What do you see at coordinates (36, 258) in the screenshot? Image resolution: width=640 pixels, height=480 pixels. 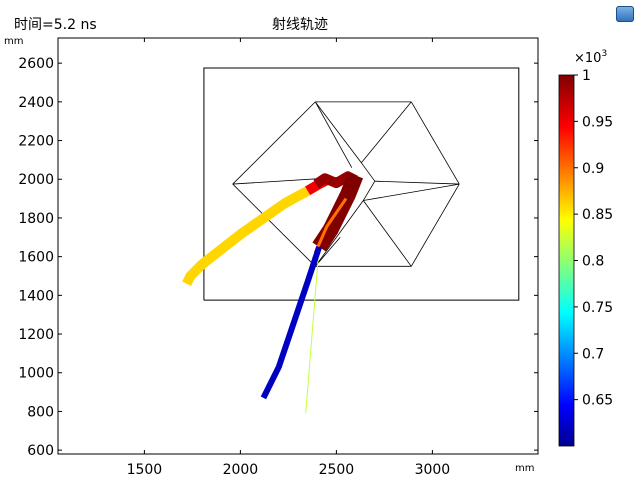 I see `y-tick-label: 1600` at bounding box center [36, 258].